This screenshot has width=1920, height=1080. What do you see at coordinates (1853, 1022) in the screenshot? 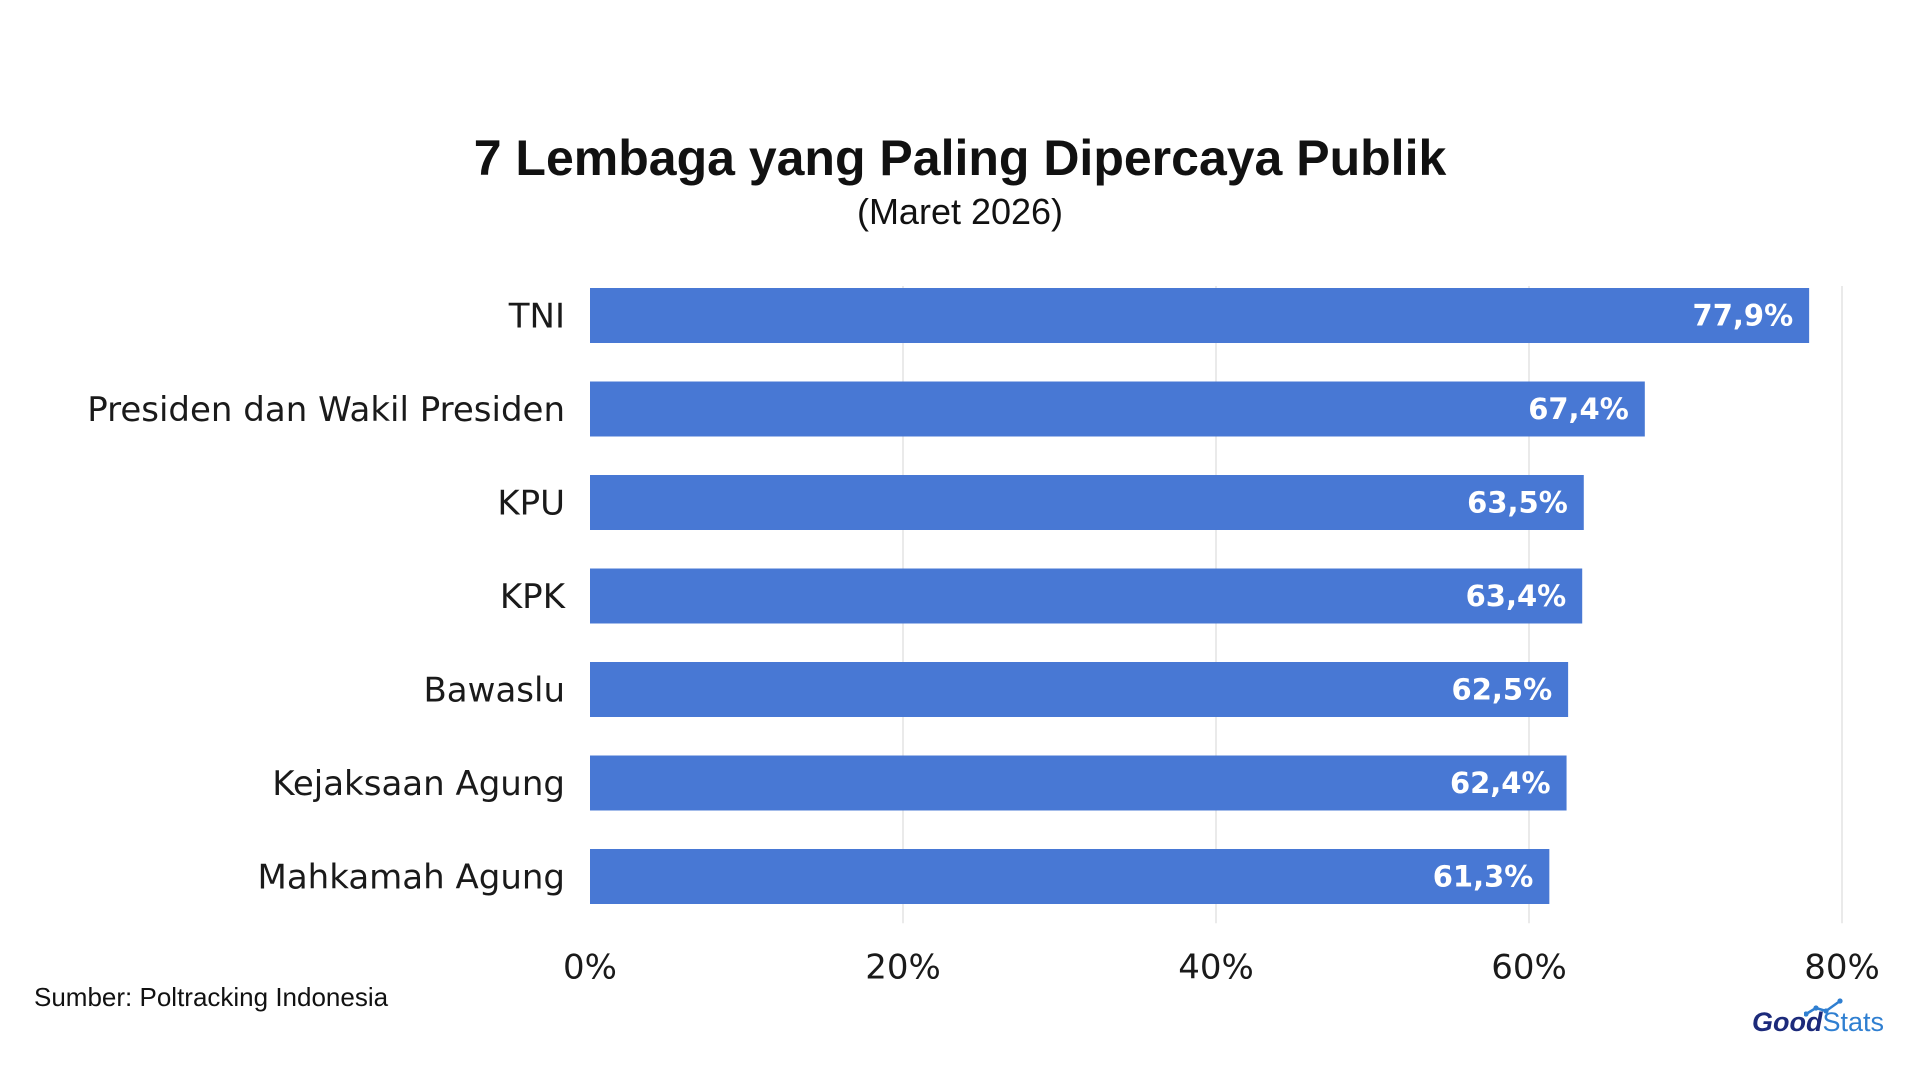
I see `logo-text-stats: Stats` at bounding box center [1853, 1022].